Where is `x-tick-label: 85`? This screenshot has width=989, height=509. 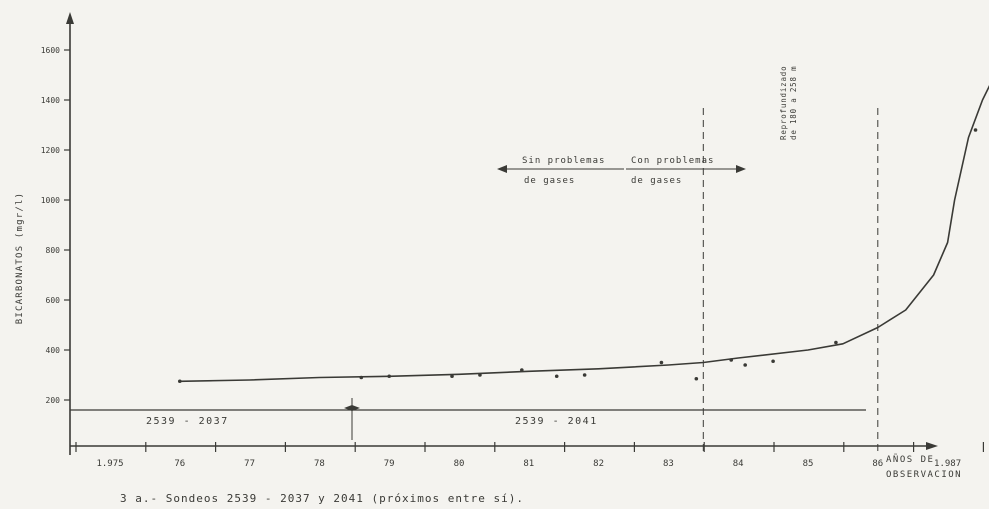
x-tick-label: 85 is located at coordinates (808, 464).